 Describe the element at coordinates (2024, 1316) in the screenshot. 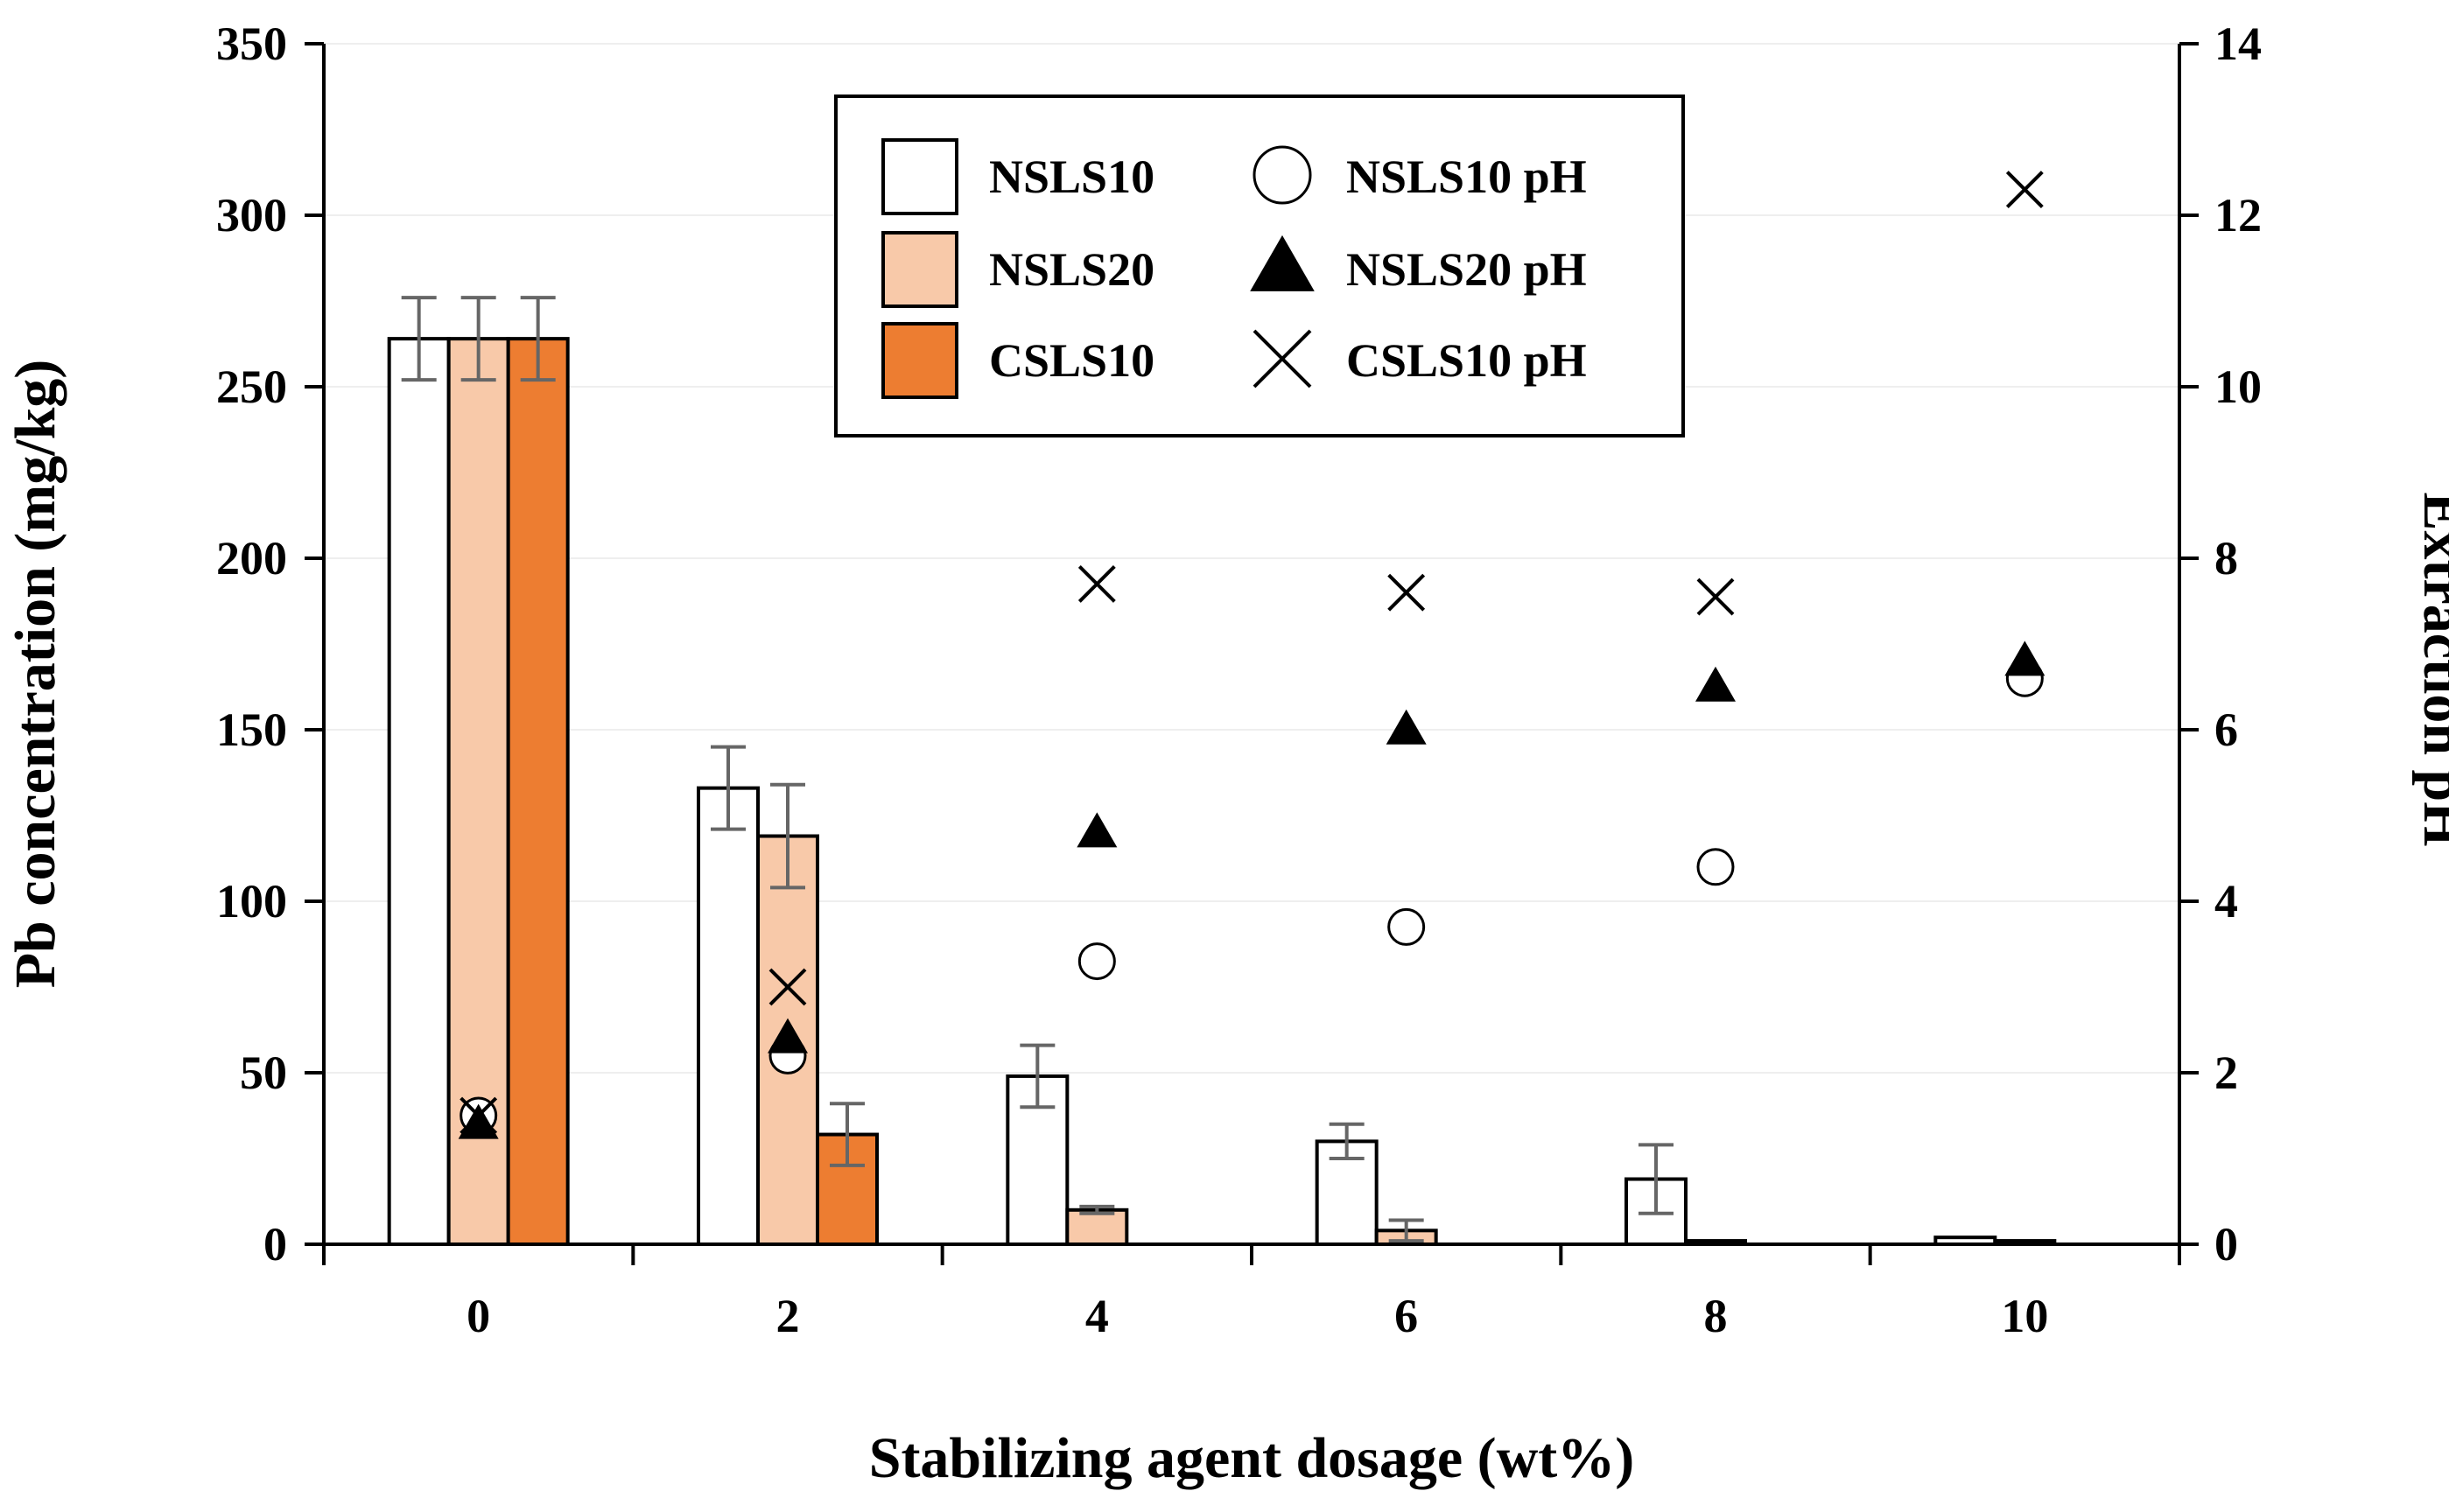

I see `x-tick-label: 10` at that location.